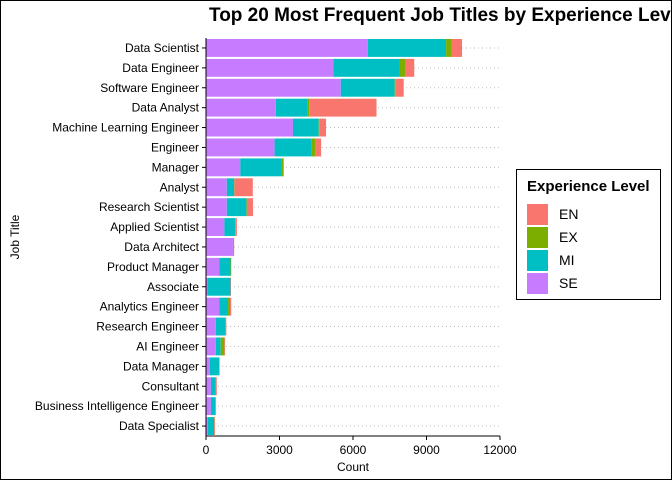  Describe the element at coordinates (171, 386) in the screenshot. I see `y-tick-label: Consultant` at that location.